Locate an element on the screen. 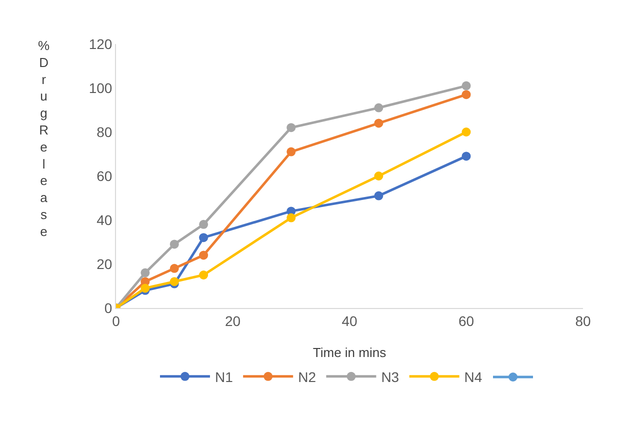  x-tick-label: 60 is located at coordinates (466, 320).